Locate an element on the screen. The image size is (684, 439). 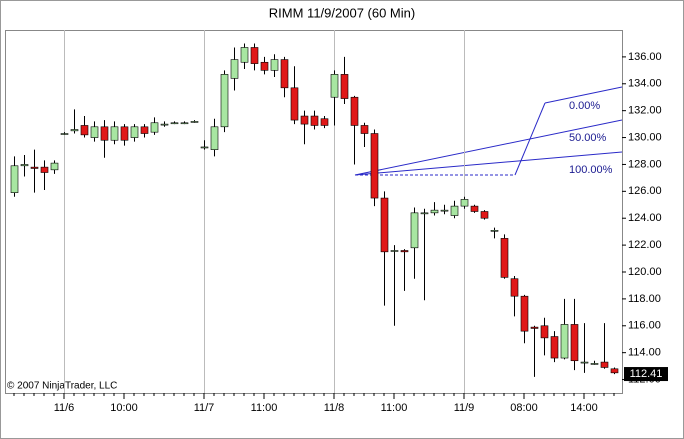
x-tick-label: 11/8 is located at coordinates (334, 408).